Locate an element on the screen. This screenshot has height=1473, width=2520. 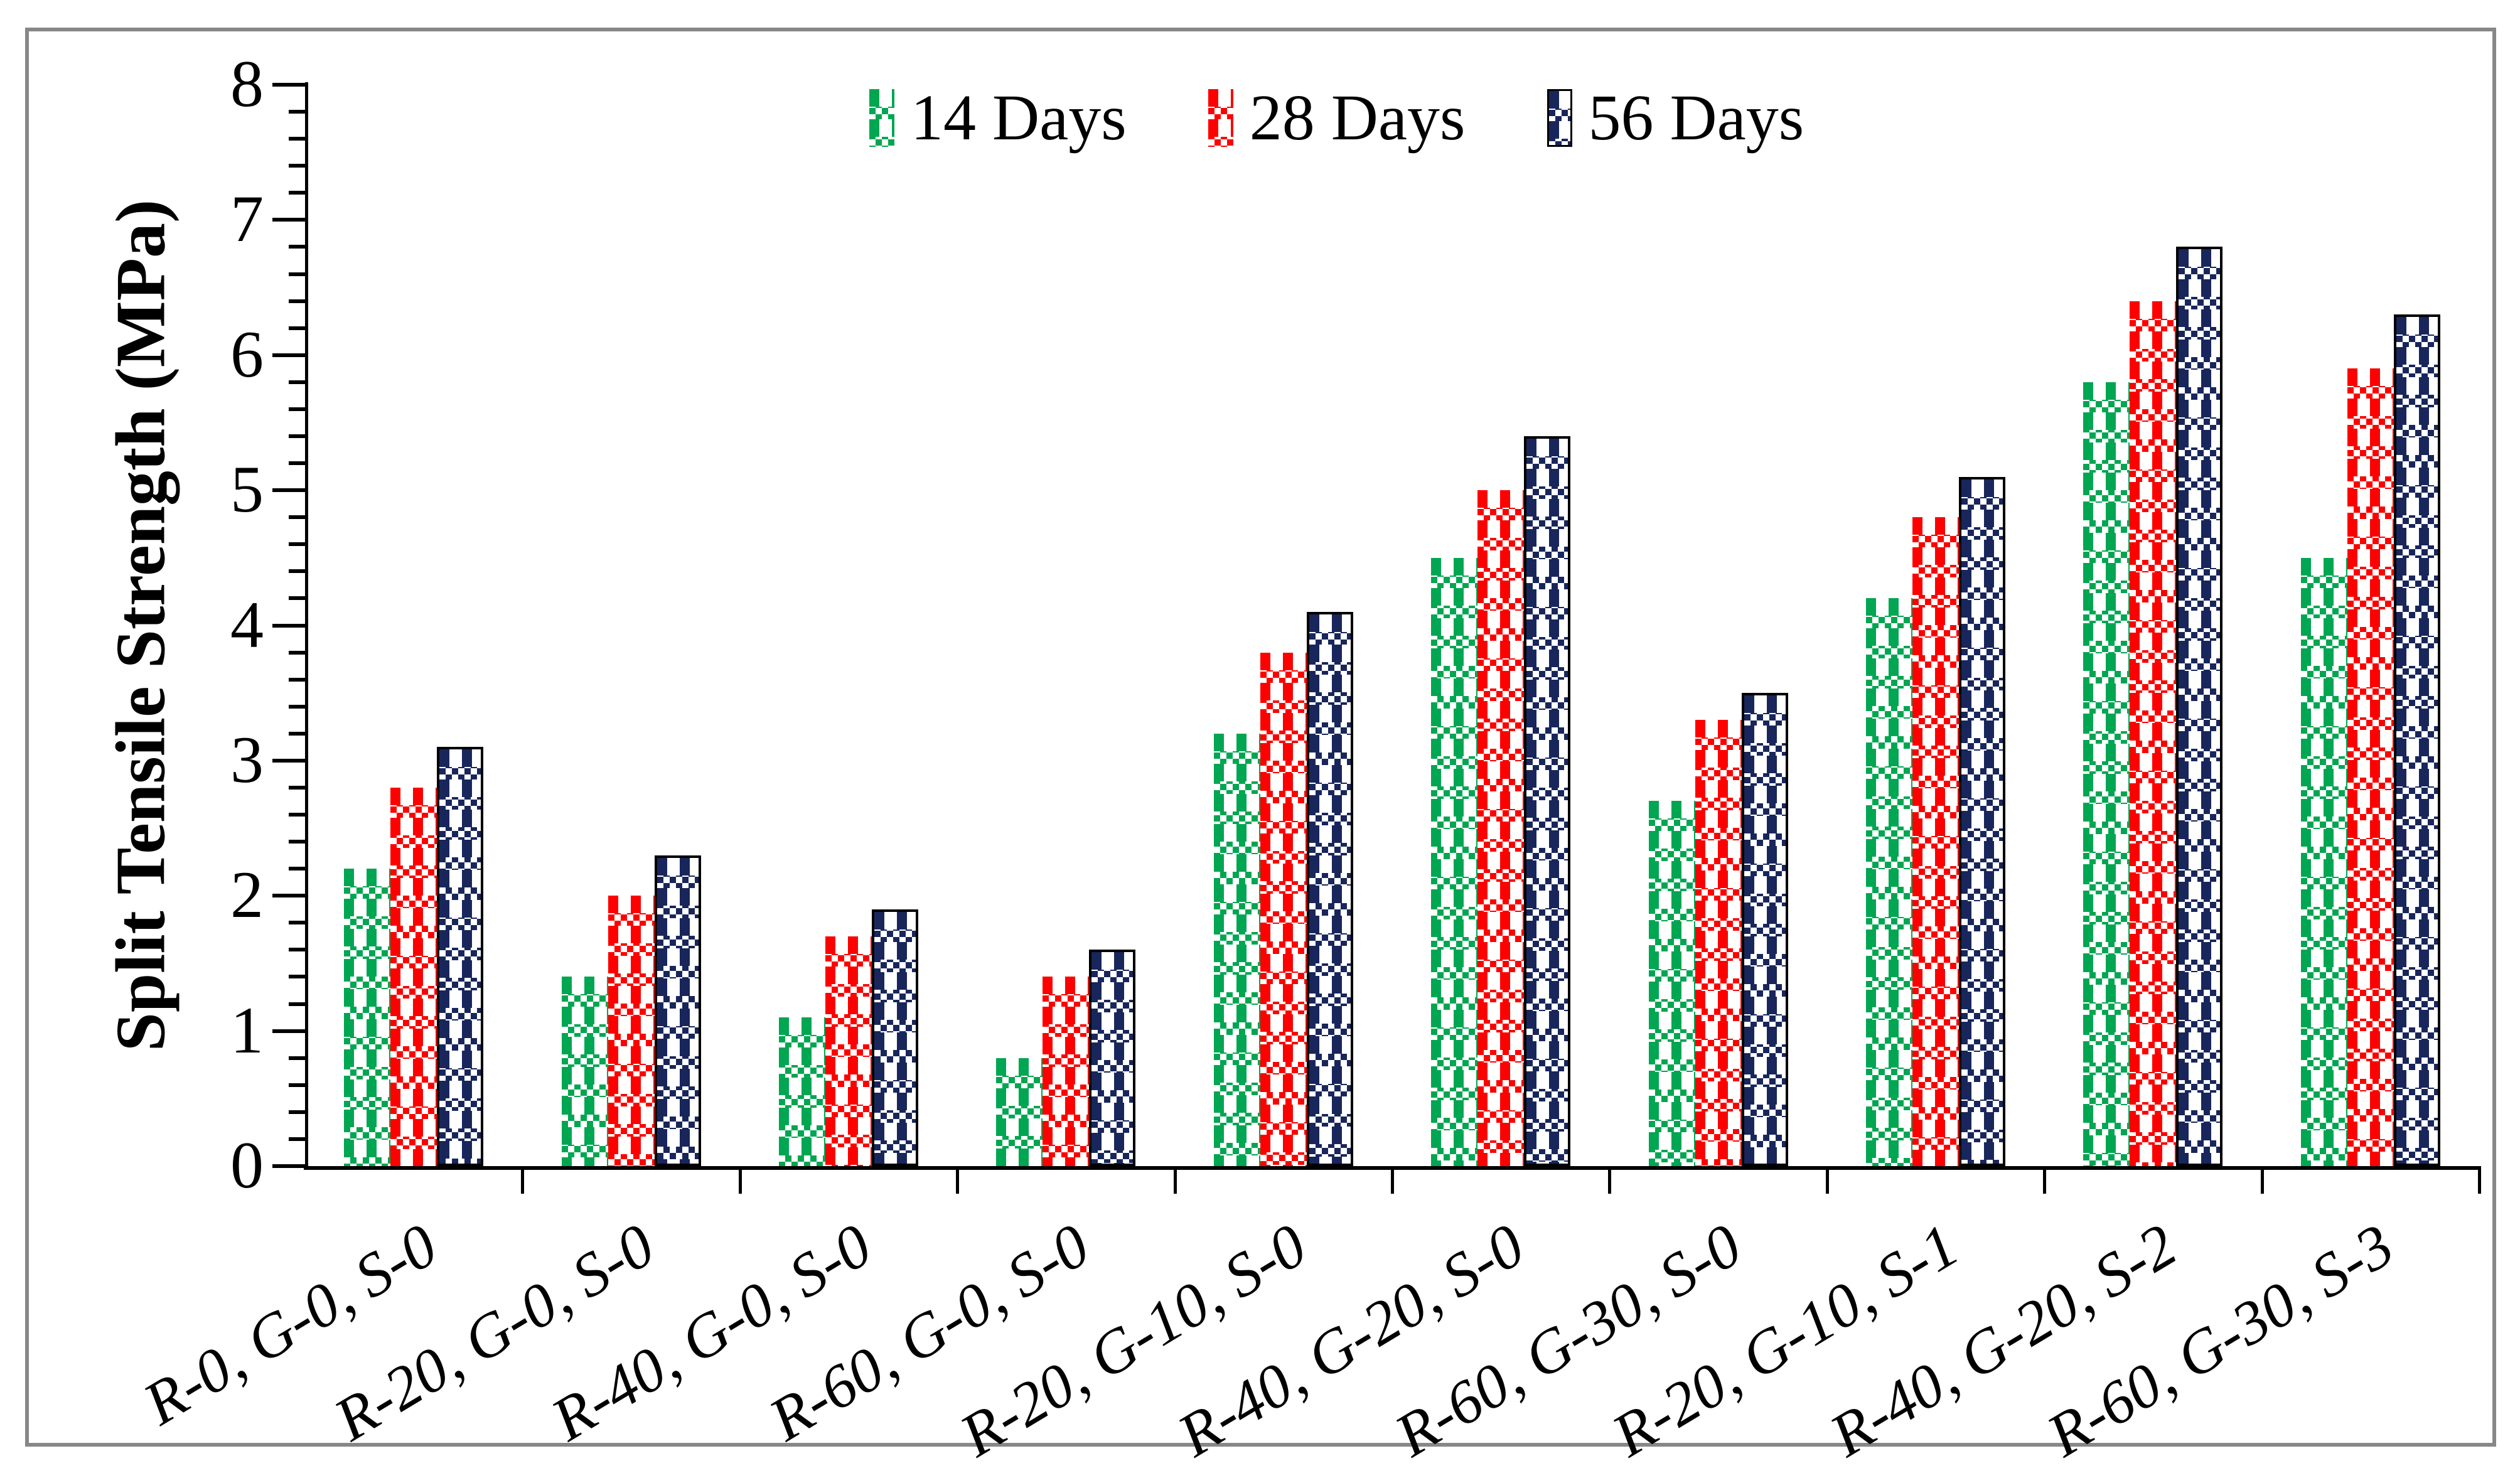
y-tick-label: 1 is located at coordinates (247, 1030).